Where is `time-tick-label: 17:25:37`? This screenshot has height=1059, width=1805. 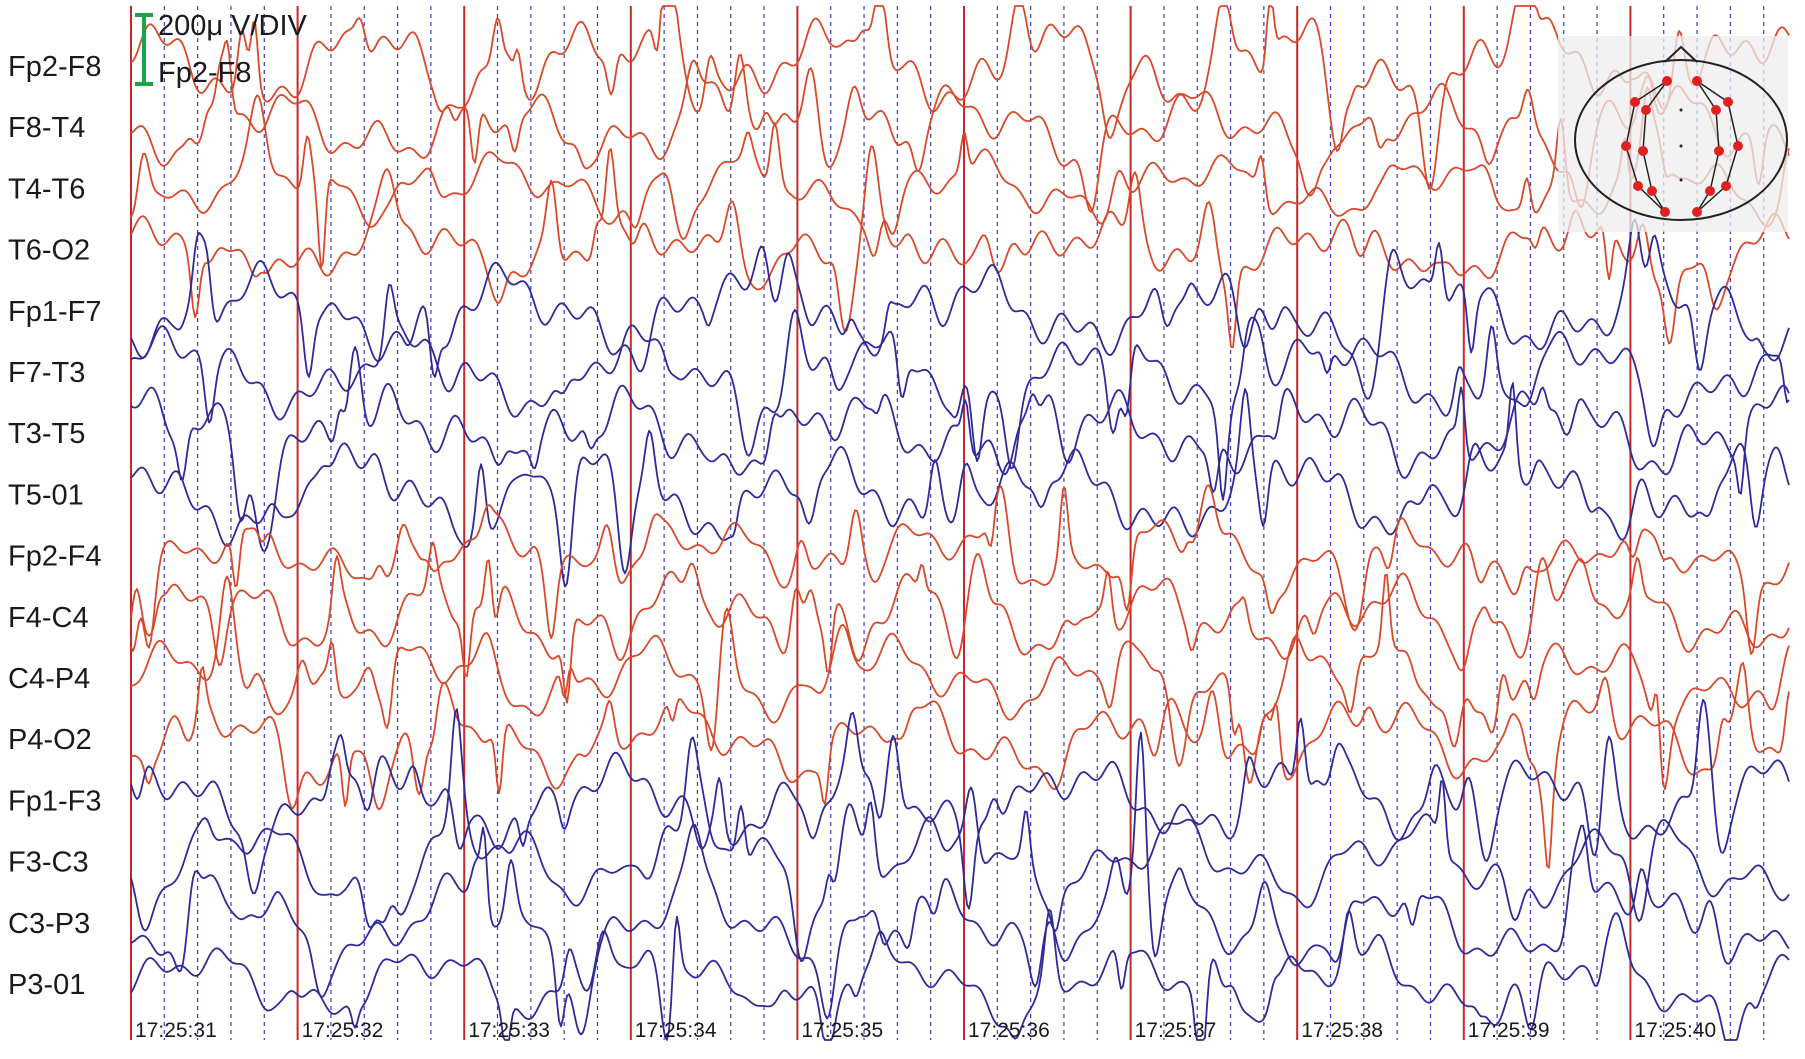
time-tick-label: 17:25:37 is located at coordinates (1176, 1030).